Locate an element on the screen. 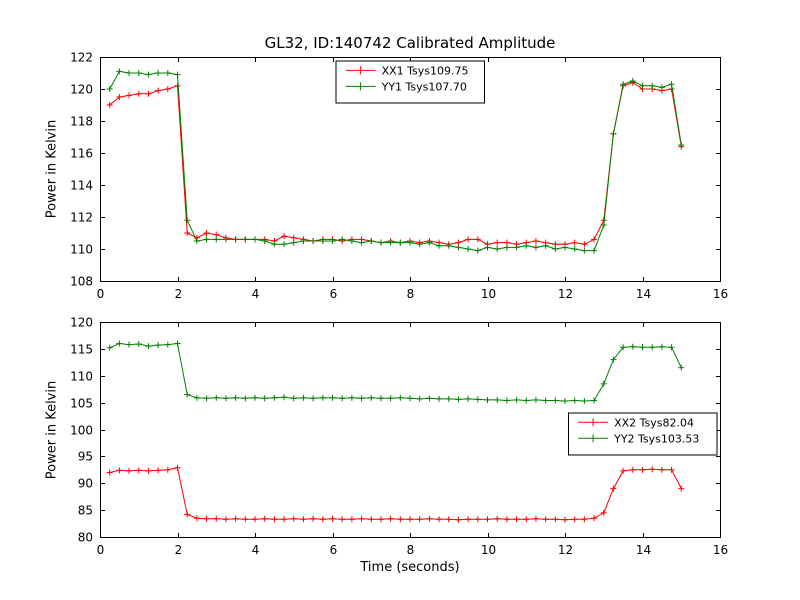 This screenshot has height=600, width=800. y-tick-label: 112 is located at coordinates (81, 218).